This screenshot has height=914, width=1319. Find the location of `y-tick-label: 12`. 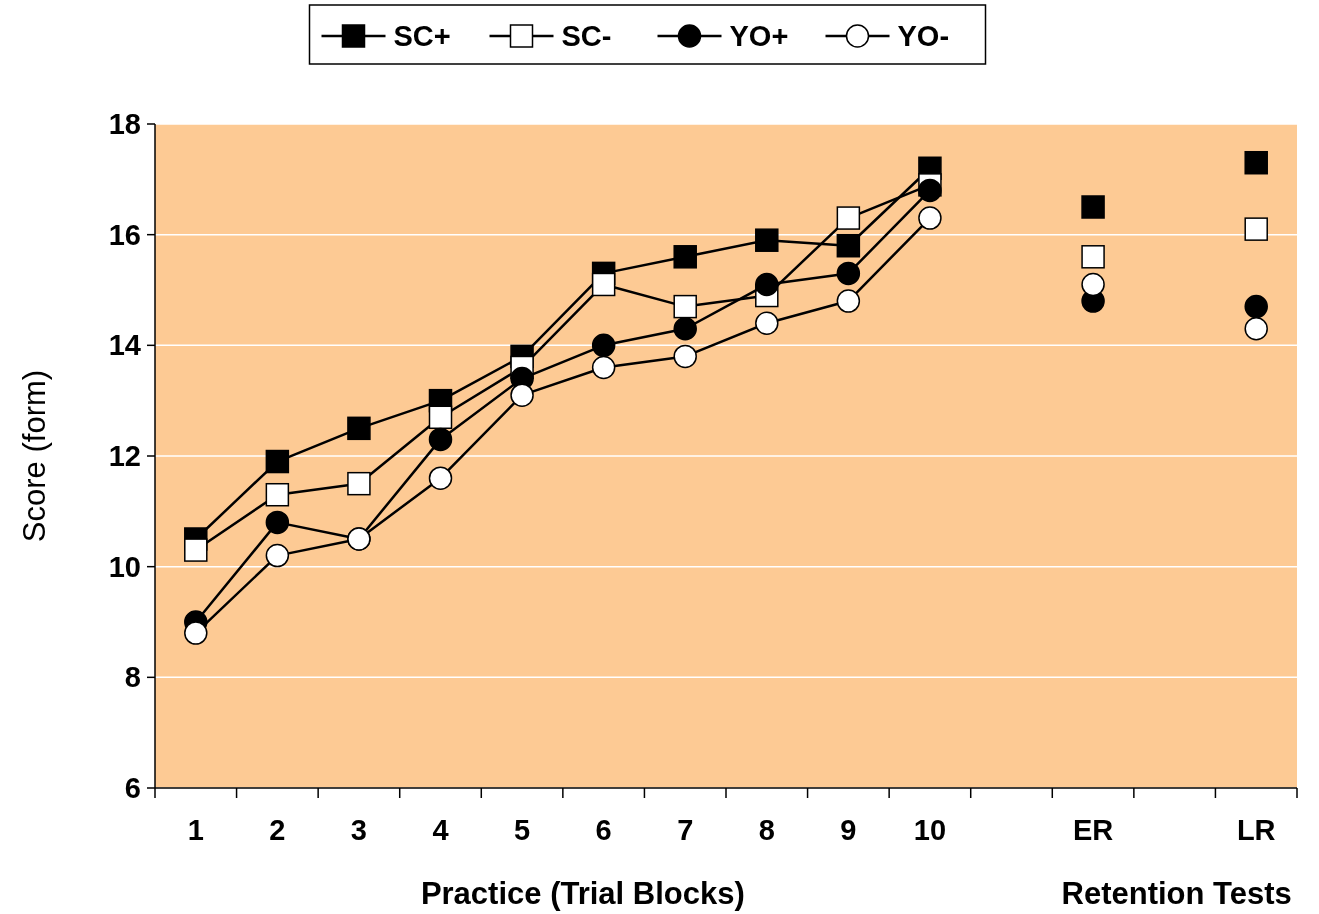

y-tick-label: 12 is located at coordinates (124, 456).